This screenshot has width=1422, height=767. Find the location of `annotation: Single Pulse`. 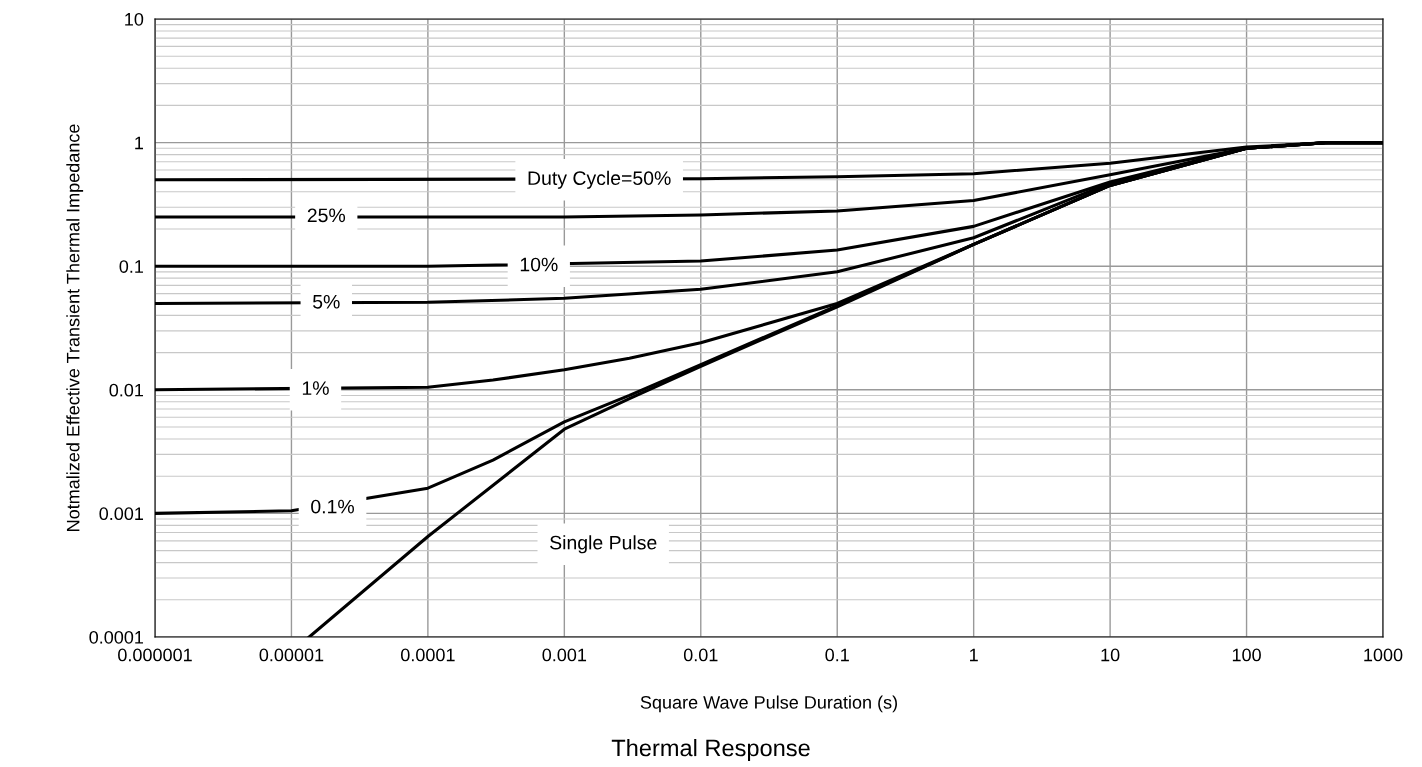

annotation: Single Pulse is located at coordinates (603, 544).